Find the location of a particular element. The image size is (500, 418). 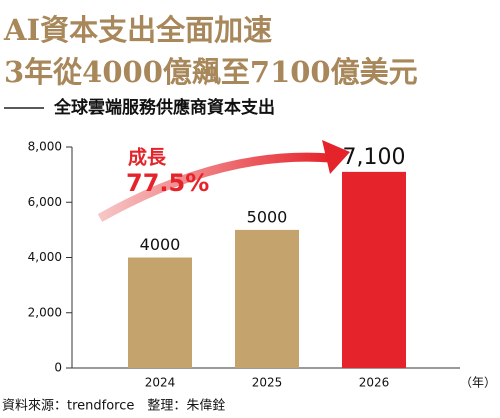

y-tick-label: 4,000 is located at coordinates (45, 257).